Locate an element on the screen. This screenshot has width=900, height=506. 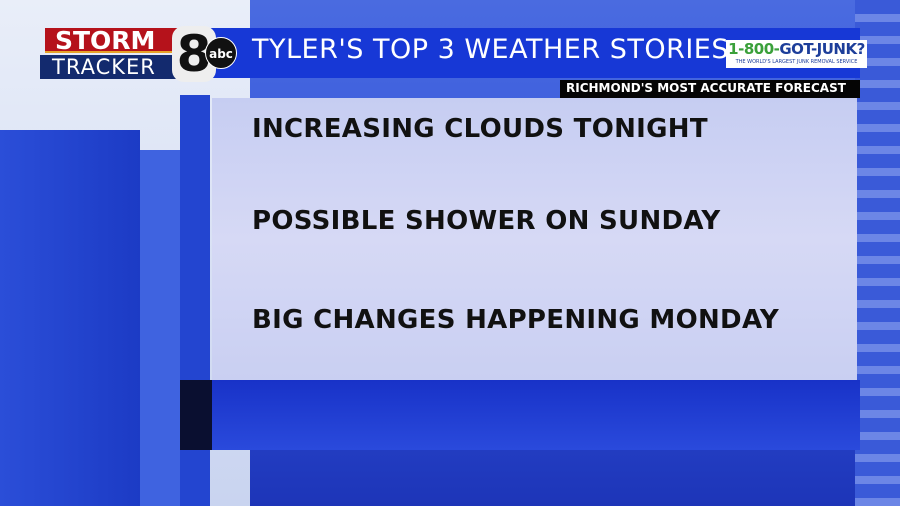
page-title: TYLER'S TOP 3 WEATHER STORIES is located at coordinates (490, 49).